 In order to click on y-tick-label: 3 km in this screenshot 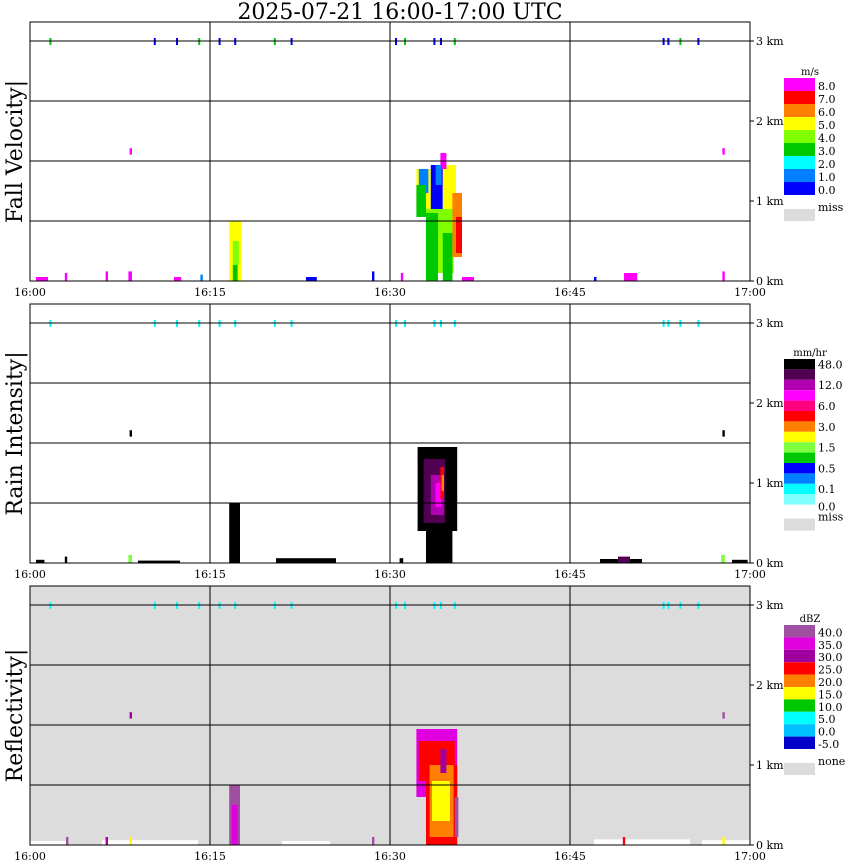, I will do `click(770, 41)`.